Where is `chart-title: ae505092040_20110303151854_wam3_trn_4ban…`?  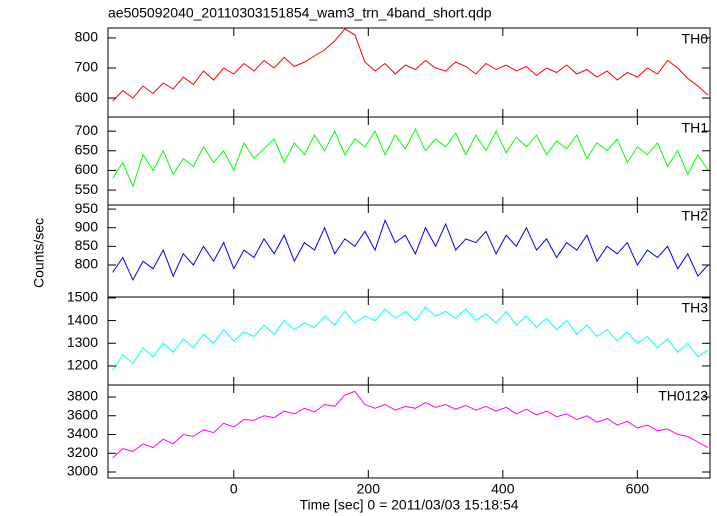
chart-title: ae505092040_20110303151854_wam3_trn_4ban… is located at coordinates (300, 13).